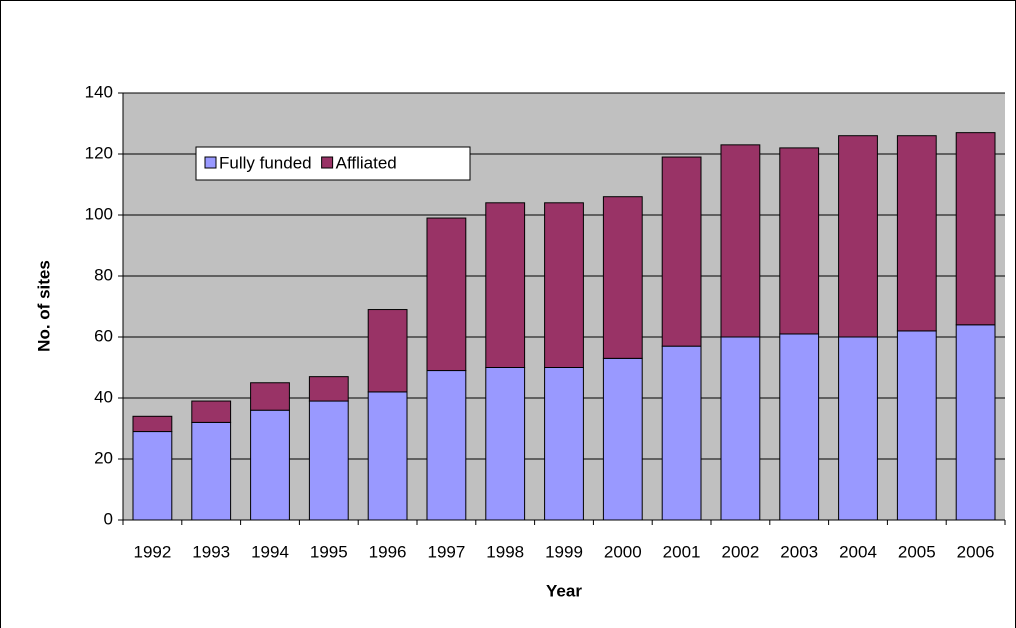 This screenshot has height=628, width=1016. I want to click on legend-box, so click(333, 163).